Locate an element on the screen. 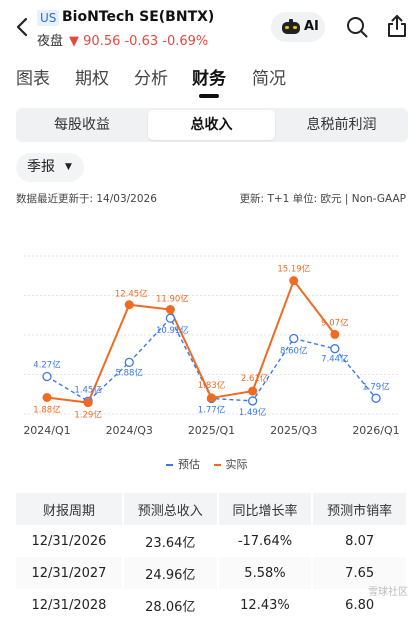 The height and width of the screenshot is (621, 418). table-cell: 7.65 is located at coordinates (360, 573).